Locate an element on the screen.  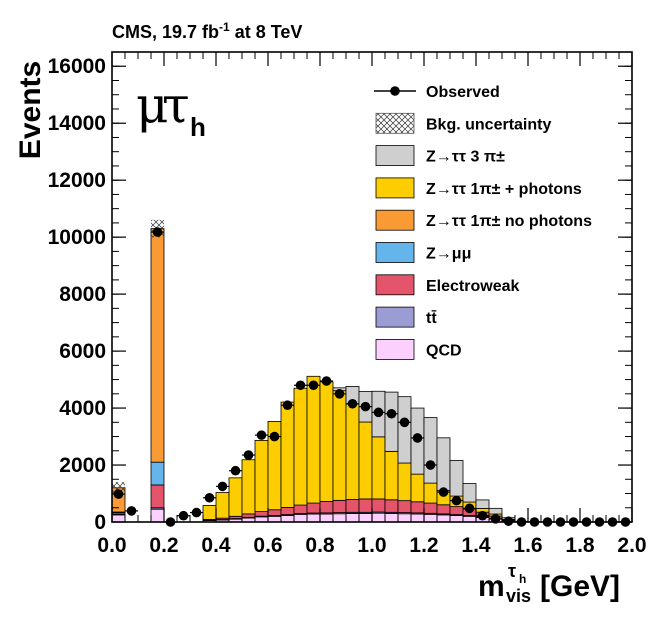
x-tick-label: 1.4 is located at coordinates (476, 545).